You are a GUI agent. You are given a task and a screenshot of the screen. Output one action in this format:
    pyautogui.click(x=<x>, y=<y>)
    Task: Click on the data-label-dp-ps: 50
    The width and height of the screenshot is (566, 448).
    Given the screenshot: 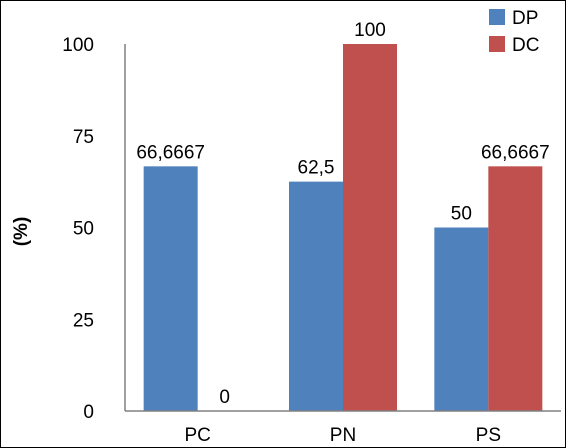 What is the action you would take?
    pyautogui.click(x=461, y=214)
    